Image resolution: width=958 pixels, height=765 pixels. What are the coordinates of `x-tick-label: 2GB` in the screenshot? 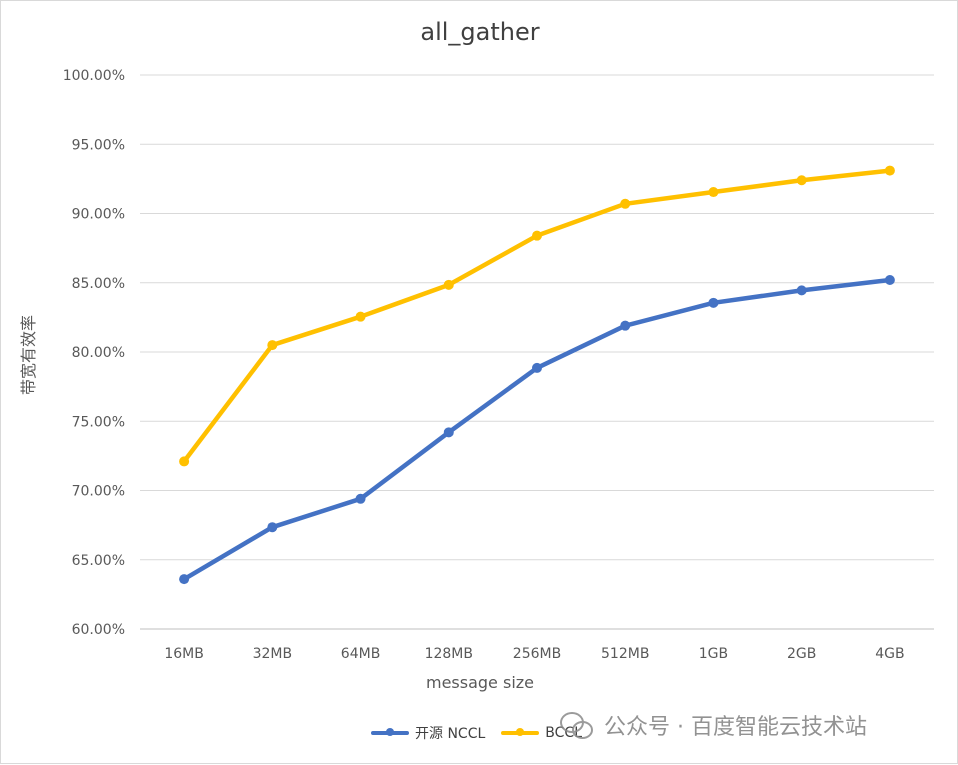 It's located at (801, 654).